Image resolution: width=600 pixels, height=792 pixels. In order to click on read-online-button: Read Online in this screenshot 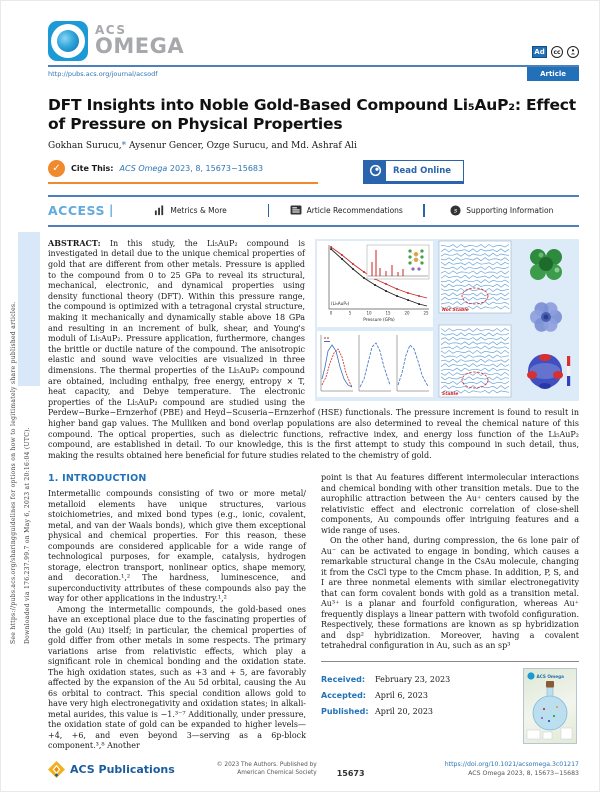, I will do `click(414, 171)`.